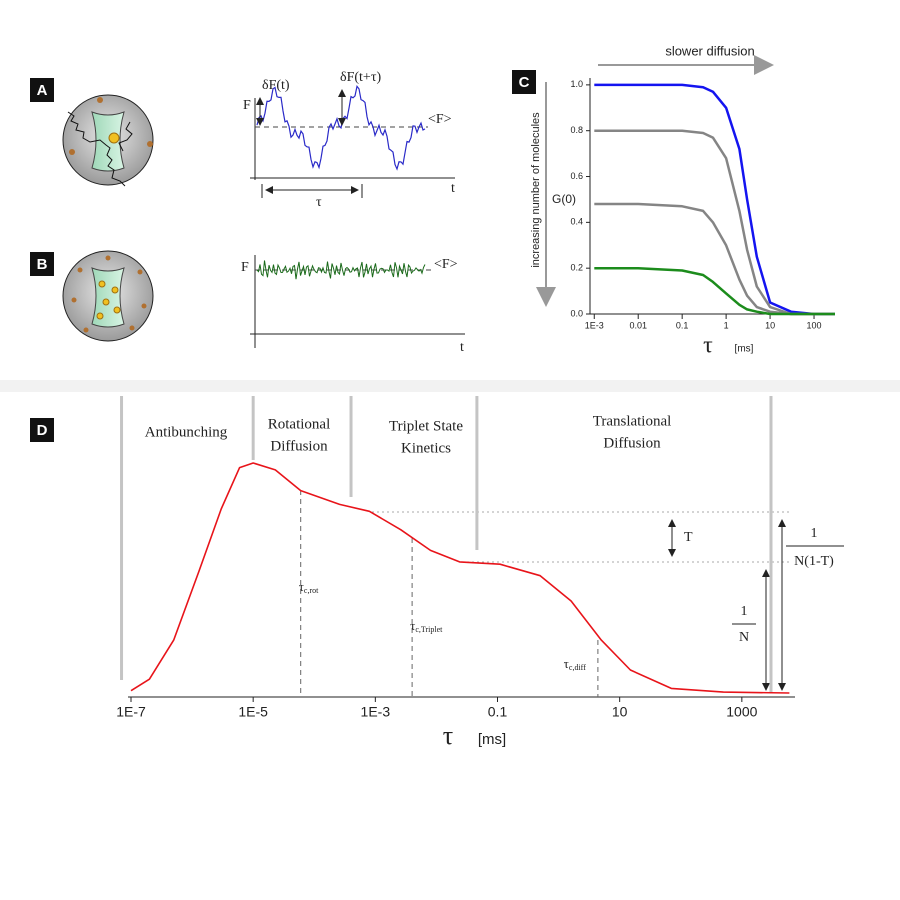 This screenshot has width=900, height=900. I want to click on marker-subscript: c,rot, so click(311, 590).